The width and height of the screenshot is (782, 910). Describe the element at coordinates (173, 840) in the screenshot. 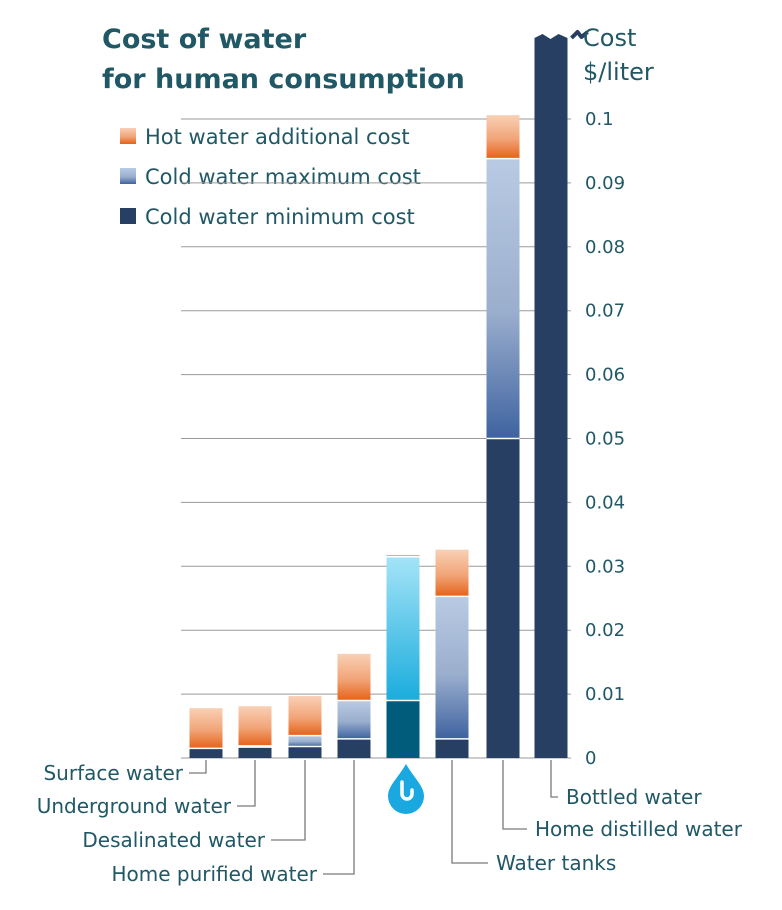

I see `category-label: Desalinated water` at that location.